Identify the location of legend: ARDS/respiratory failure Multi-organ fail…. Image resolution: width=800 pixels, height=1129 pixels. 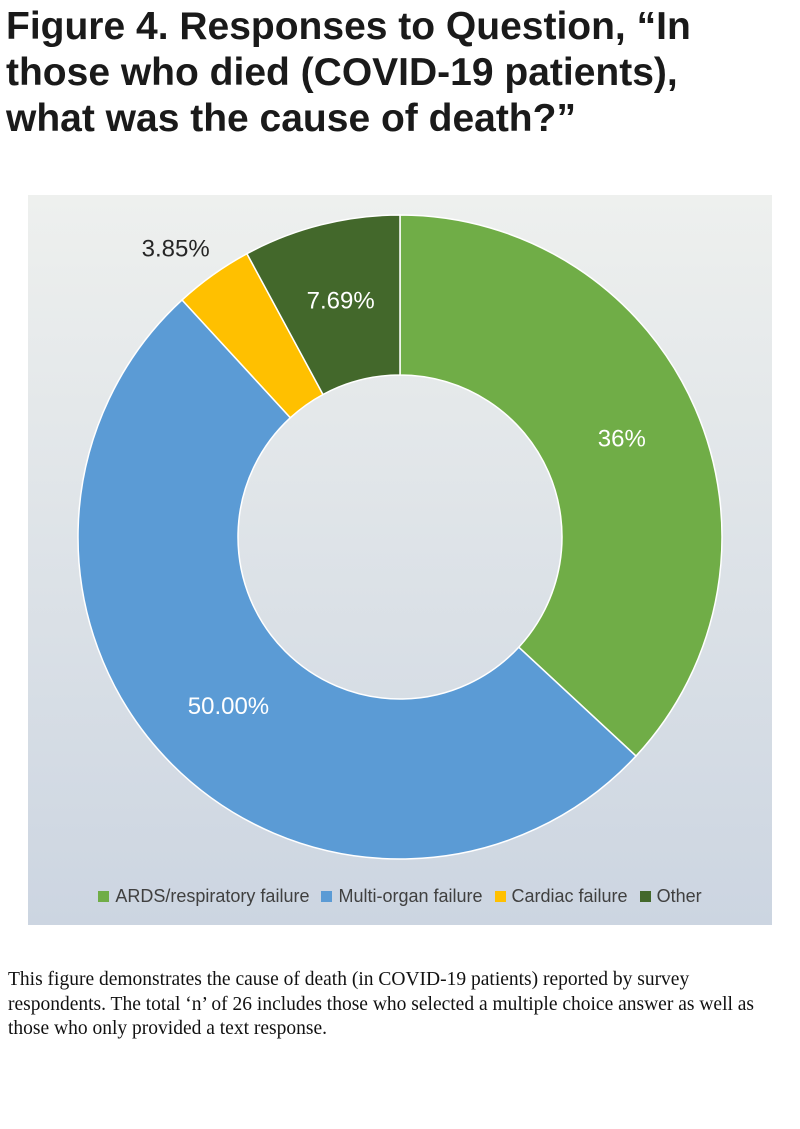
(400, 896).